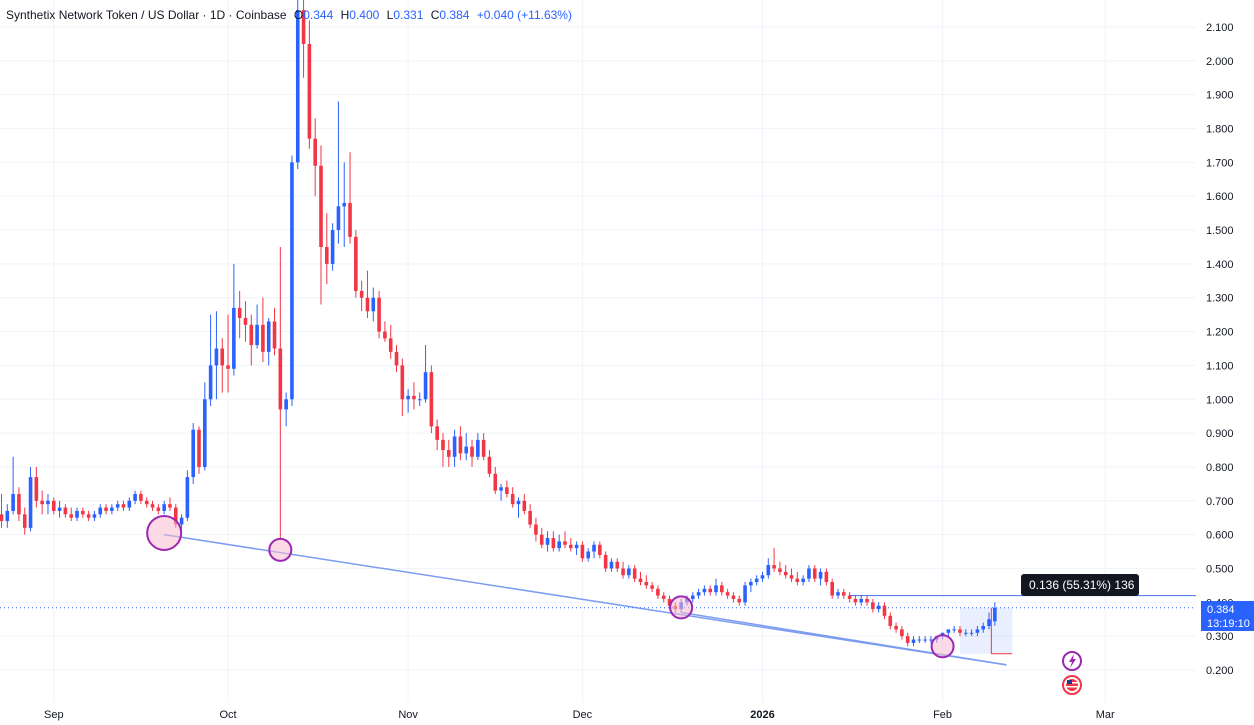  I want to click on price-tick-label: 1.000, so click(1220, 400).